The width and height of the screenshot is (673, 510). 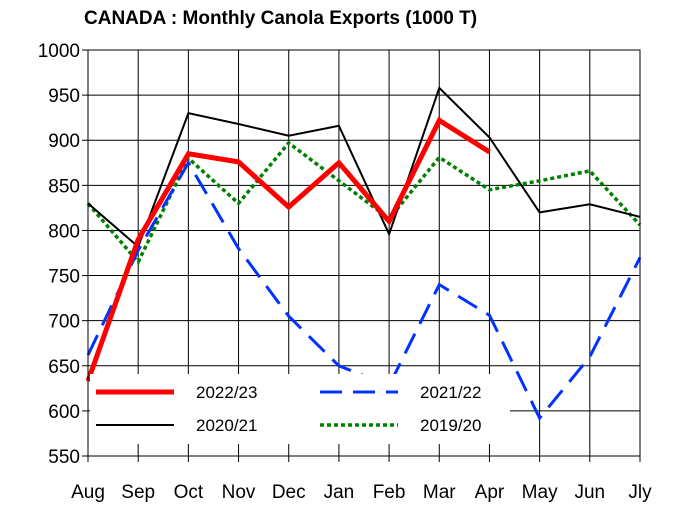 I want to click on legend-background, so click(x=300, y=409).